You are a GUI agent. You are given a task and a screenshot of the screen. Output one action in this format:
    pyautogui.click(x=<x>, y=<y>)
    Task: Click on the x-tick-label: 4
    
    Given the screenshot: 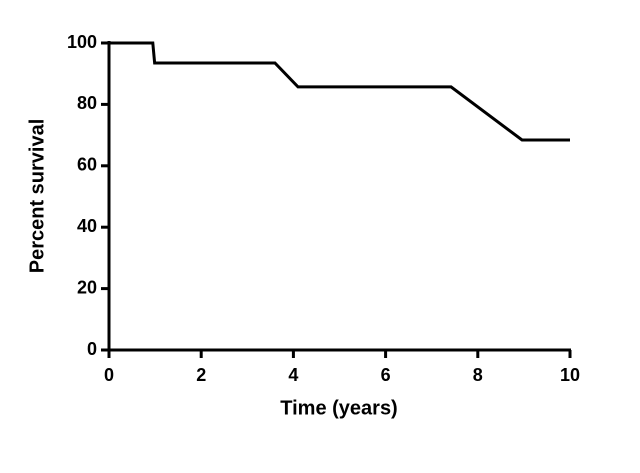 What is the action you would take?
    pyautogui.click(x=293, y=375)
    